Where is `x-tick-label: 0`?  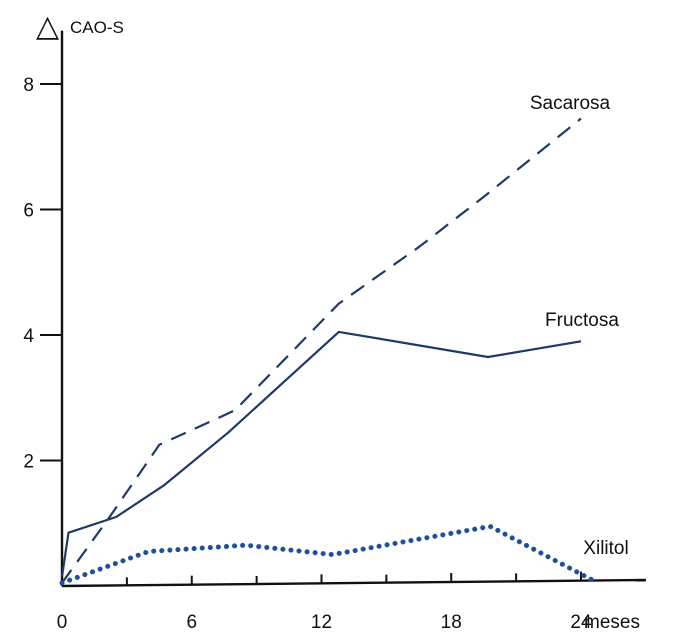 x-tick-label: 0 is located at coordinates (62, 622).